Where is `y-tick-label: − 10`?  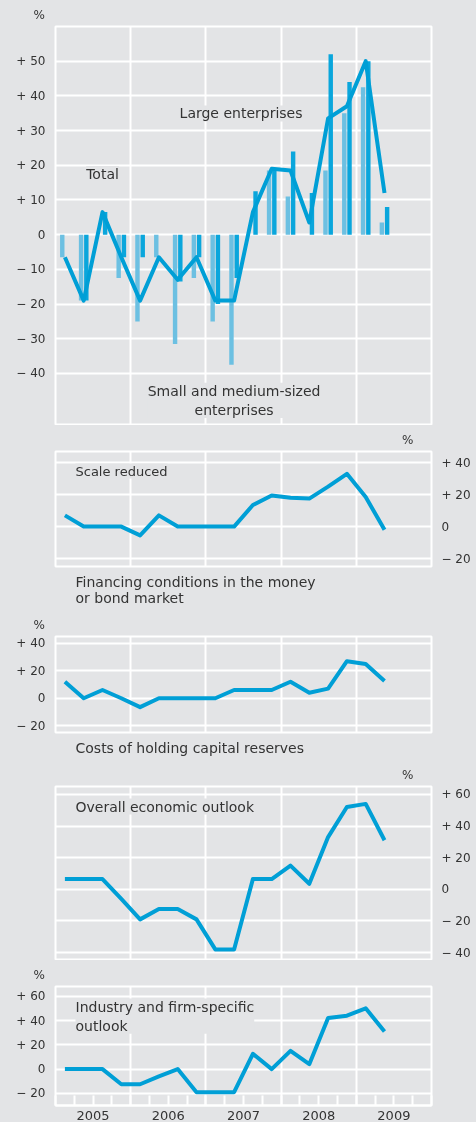 y-tick-label: − 10 is located at coordinates (31, 269).